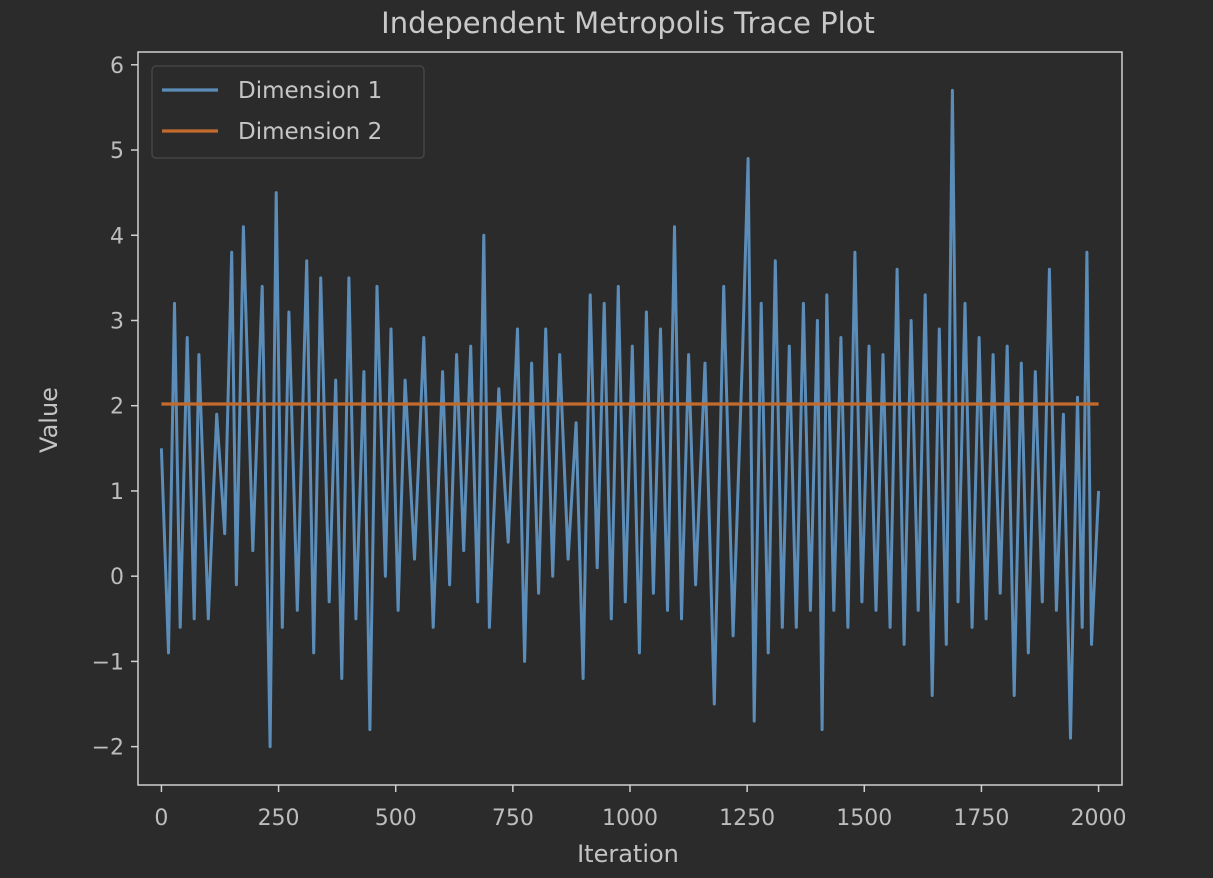 The image size is (1213, 878). I want to click on x-tick-label: 500, so click(396, 818).